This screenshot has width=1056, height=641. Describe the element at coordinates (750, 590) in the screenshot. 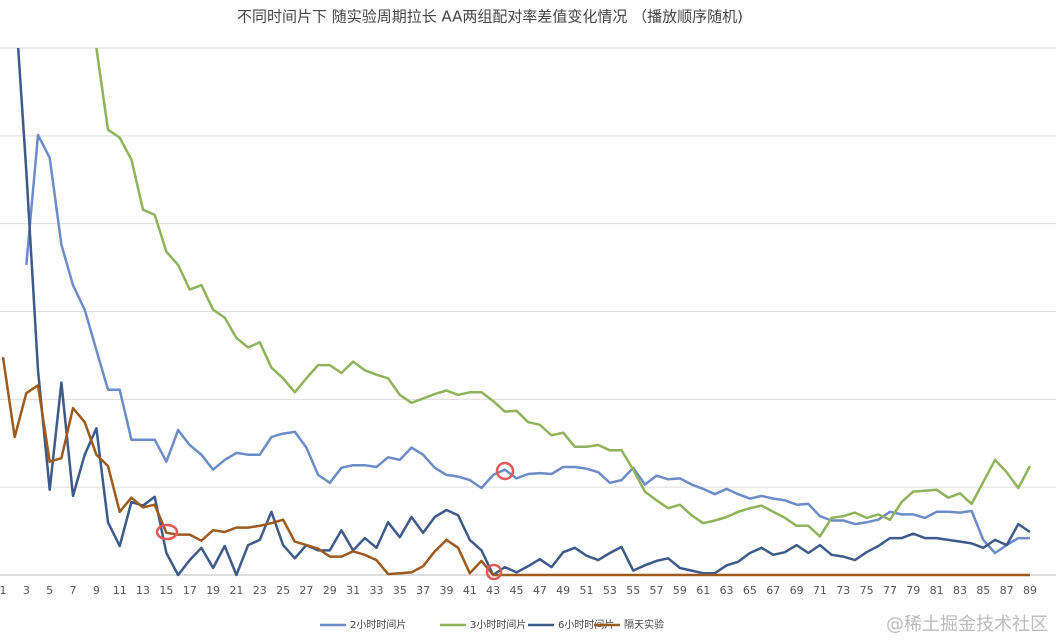

I see `x-tick-label: 65` at that location.